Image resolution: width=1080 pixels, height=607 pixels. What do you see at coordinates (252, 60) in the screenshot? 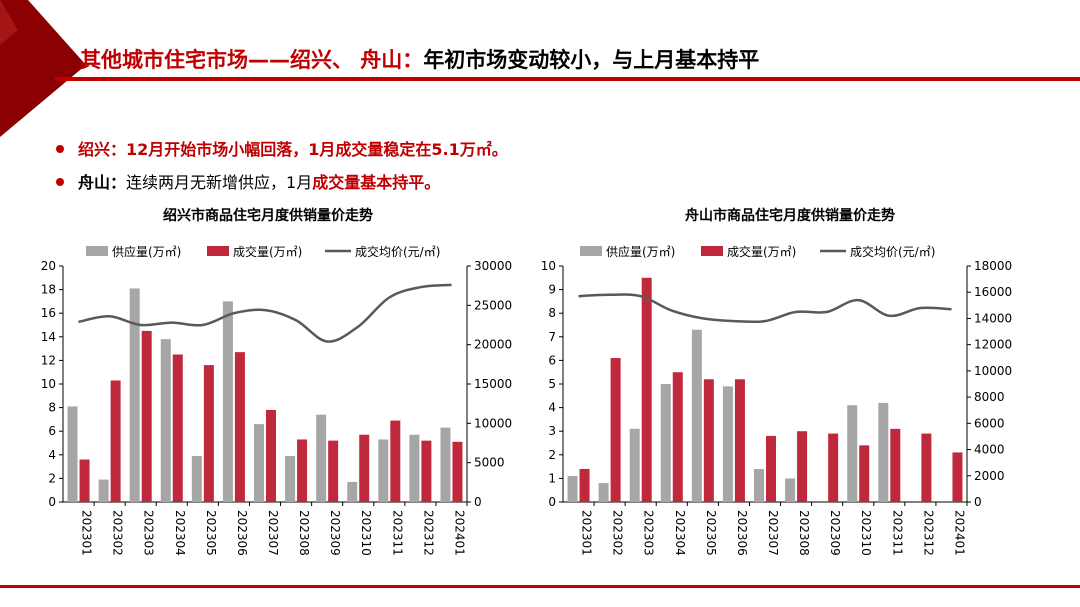
I see `page-title-red: 其他城市住宅市场——绍兴、 舟山：` at bounding box center [252, 60].